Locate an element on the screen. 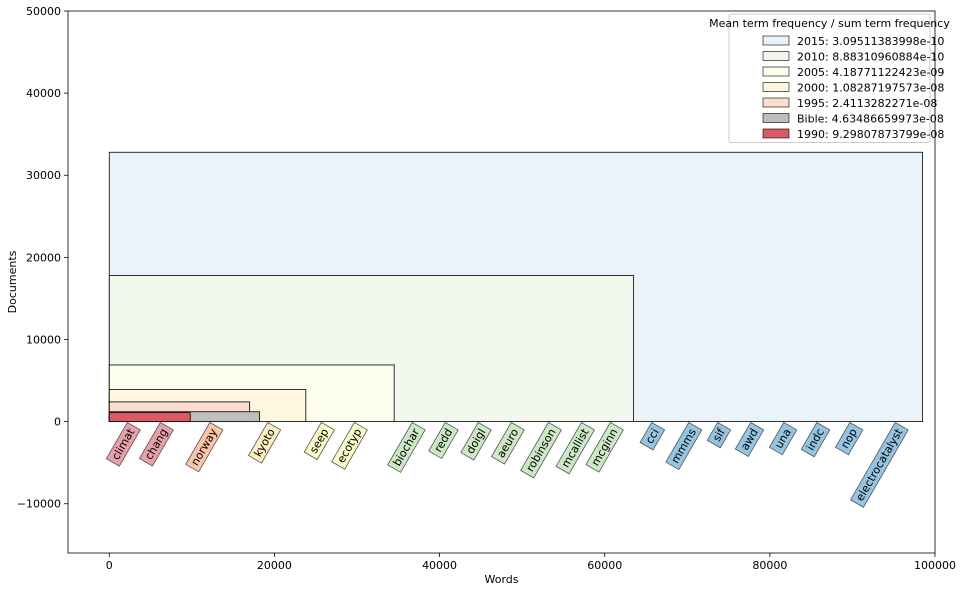 The height and width of the screenshot is (592, 971). y-tick-label-0: −10000 is located at coordinates (39, 504).